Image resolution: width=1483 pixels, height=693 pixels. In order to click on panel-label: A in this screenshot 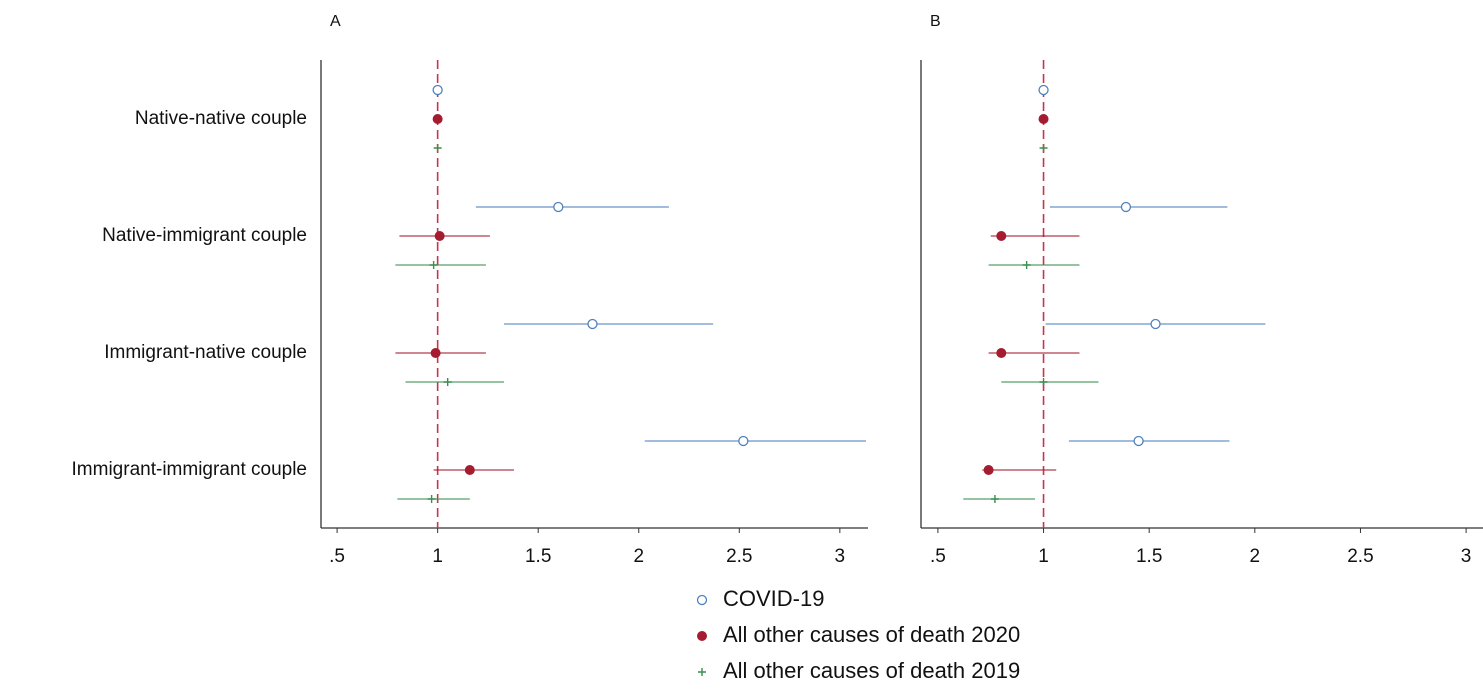, I will do `click(335, 21)`.